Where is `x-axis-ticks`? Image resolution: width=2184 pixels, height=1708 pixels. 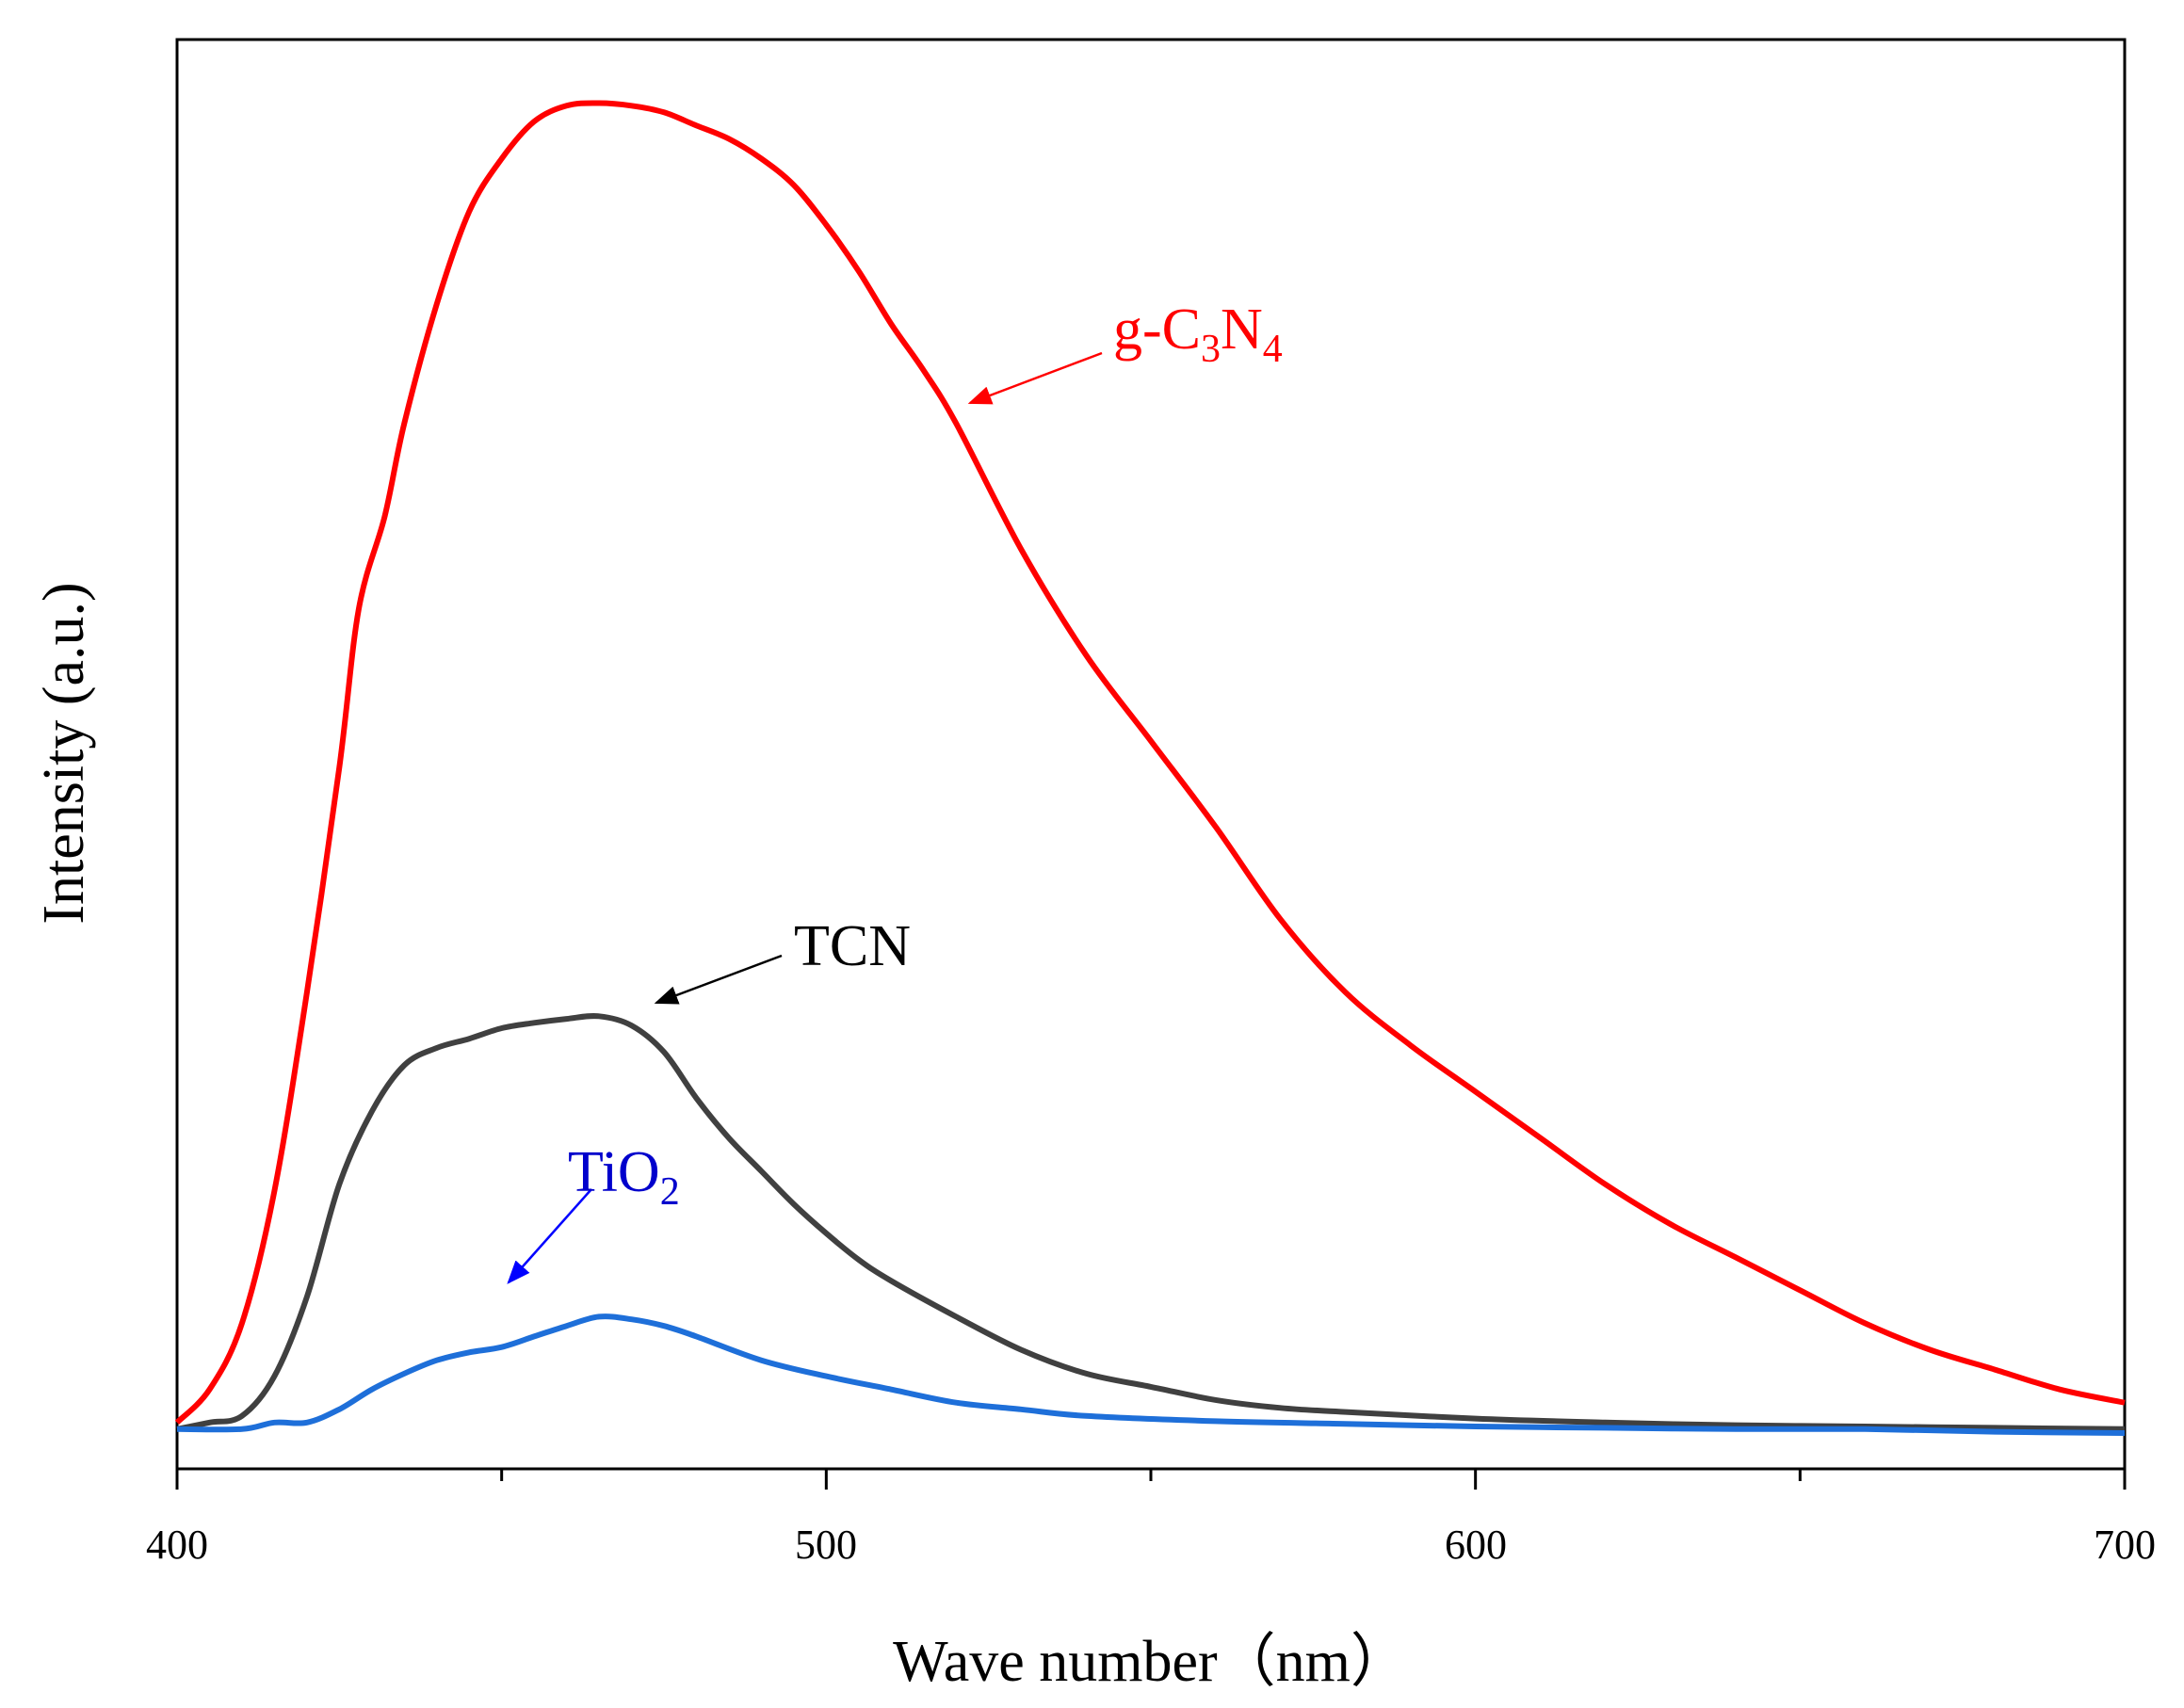 x-axis-ticks is located at coordinates (1151, 1479).